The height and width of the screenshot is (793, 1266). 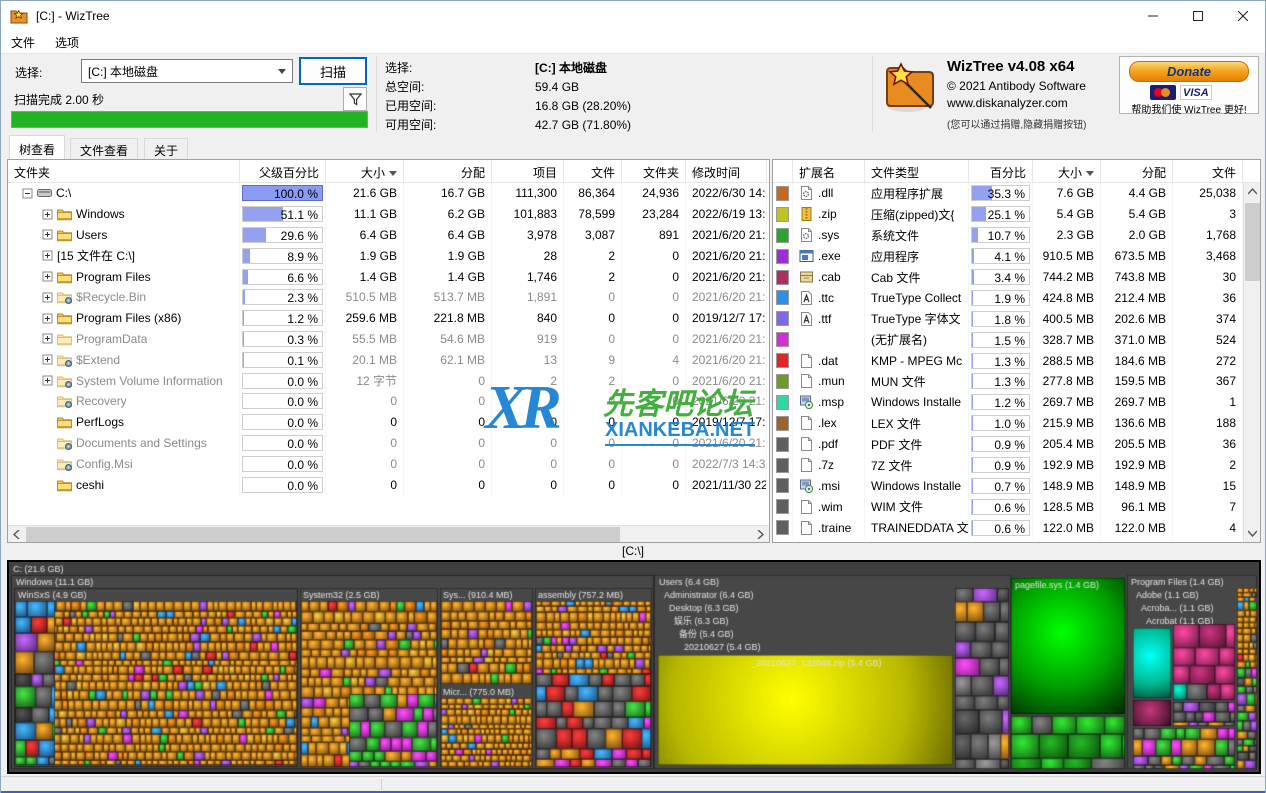 I want to click on scan-button: 扫描, so click(x=333, y=71).